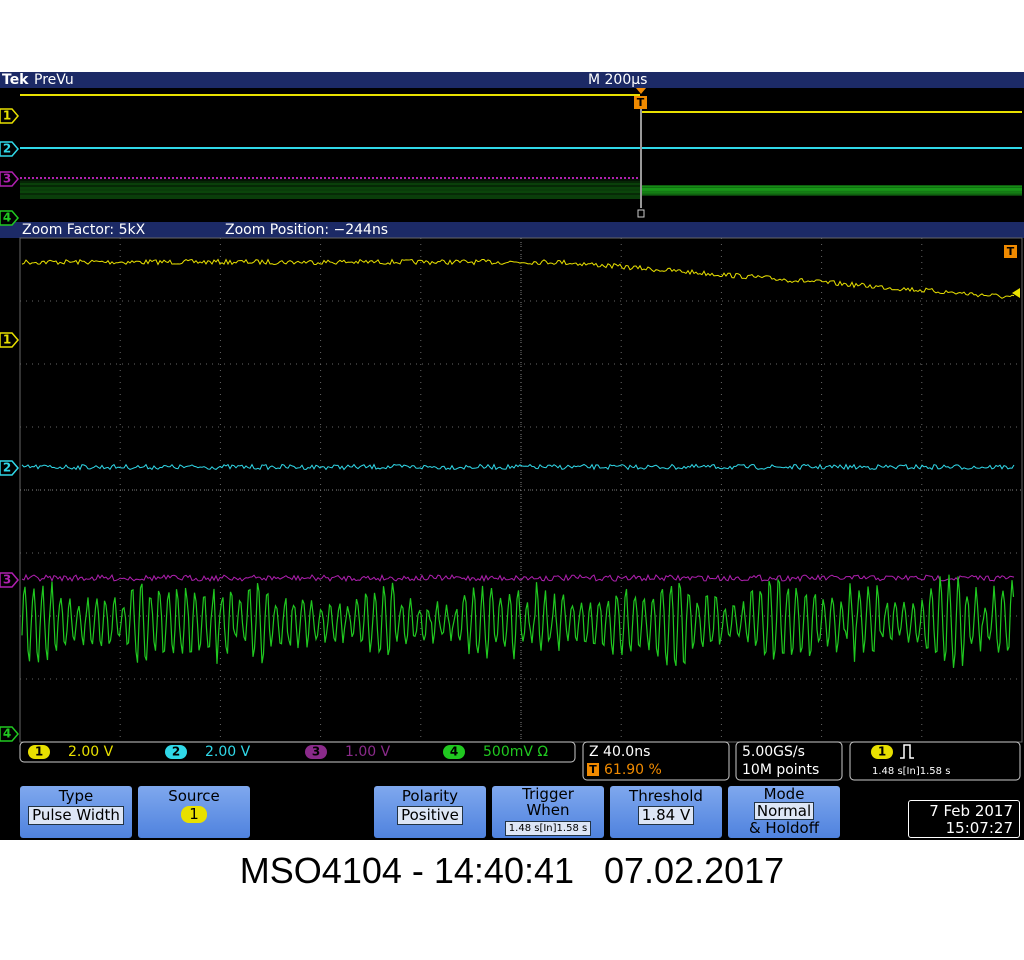  What do you see at coordinates (306, 230) in the screenshot?
I see `zoom-position: Zoom Position: −244ns` at bounding box center [306, 230].